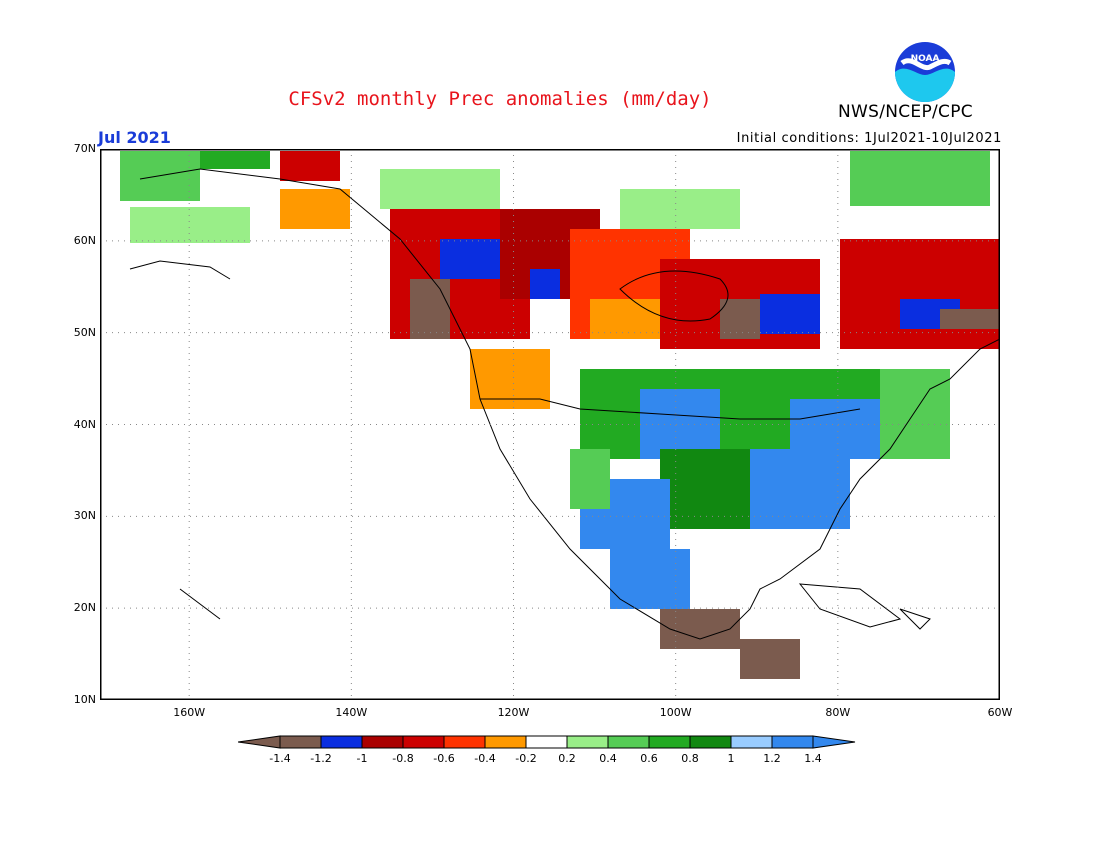 The height and width of the screenshot is (850, 1100). Describe the element at coordinates (649, 758) in the screenshot. I see `colorbar-tick-label: 0.6` at that location.